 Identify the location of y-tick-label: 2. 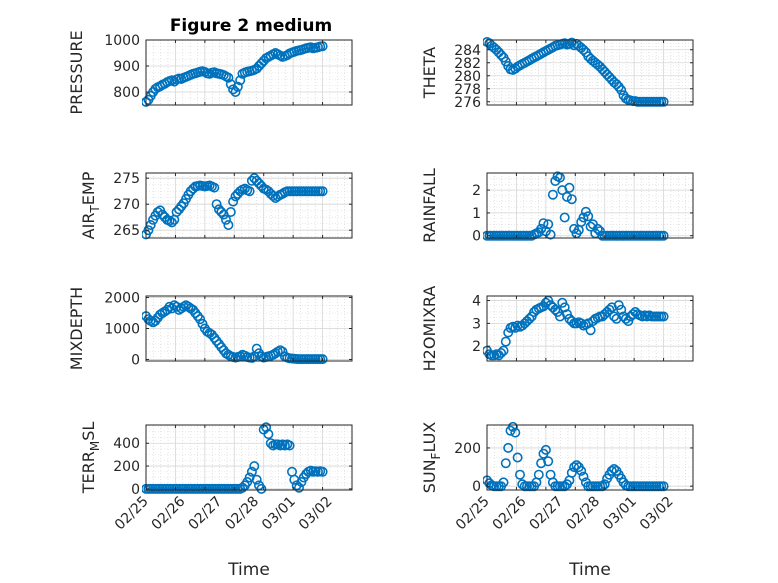
(476, 347).